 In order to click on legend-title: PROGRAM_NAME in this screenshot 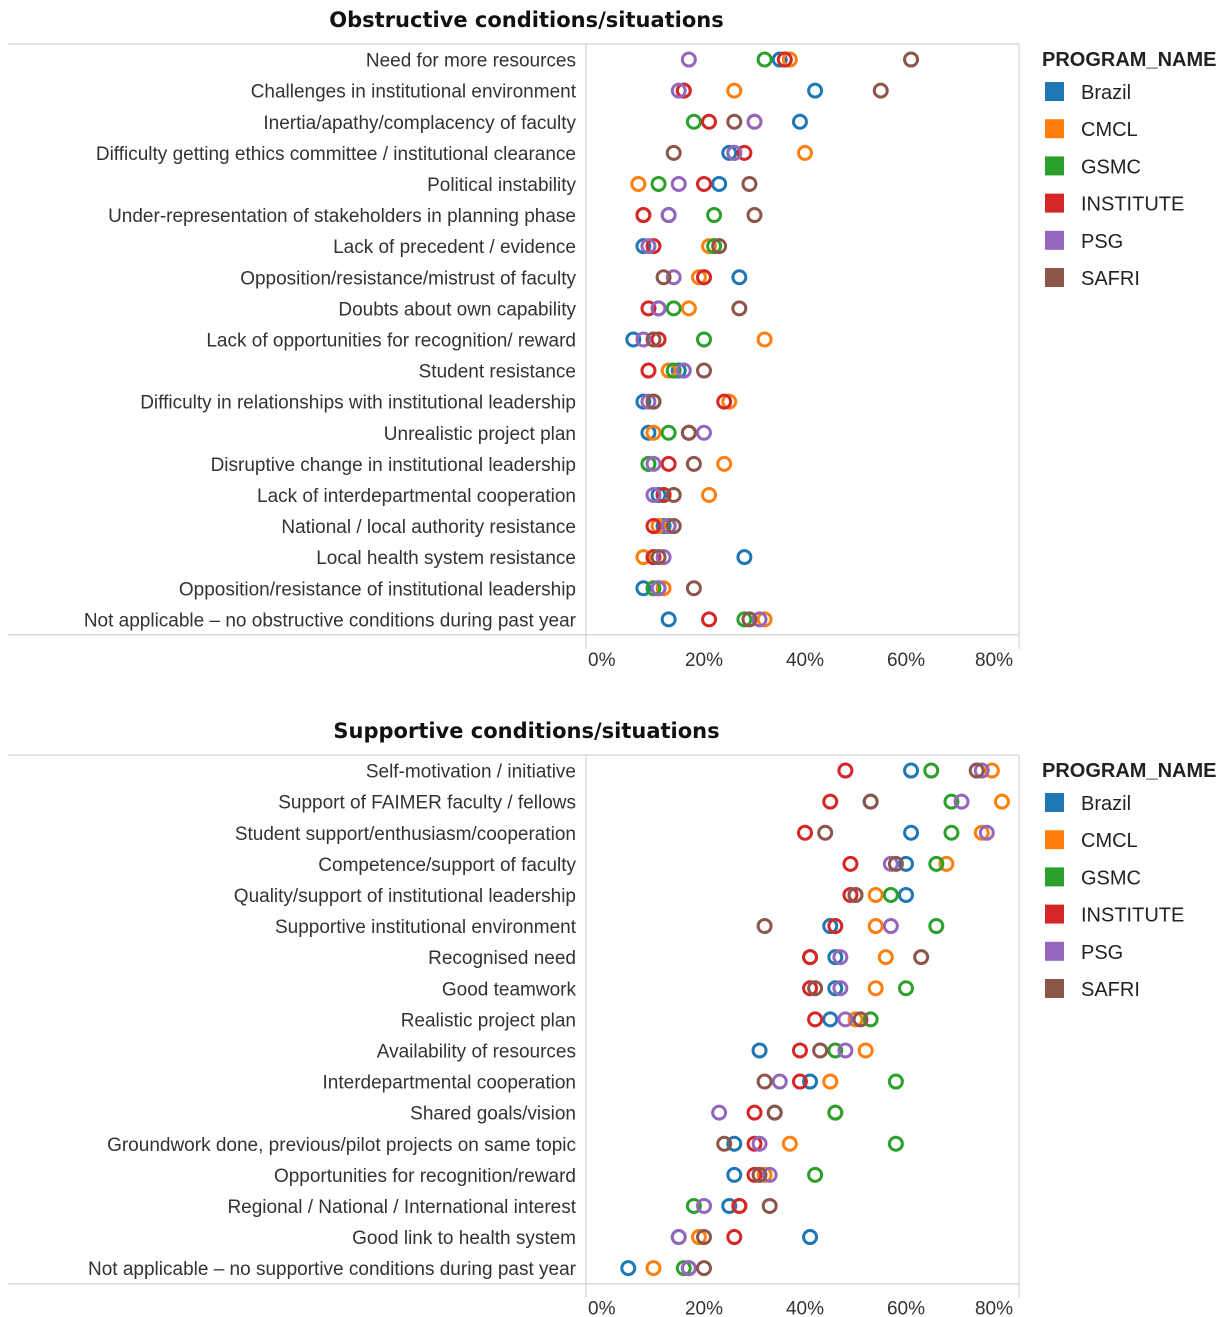, I will do `click(1129, 771)`.